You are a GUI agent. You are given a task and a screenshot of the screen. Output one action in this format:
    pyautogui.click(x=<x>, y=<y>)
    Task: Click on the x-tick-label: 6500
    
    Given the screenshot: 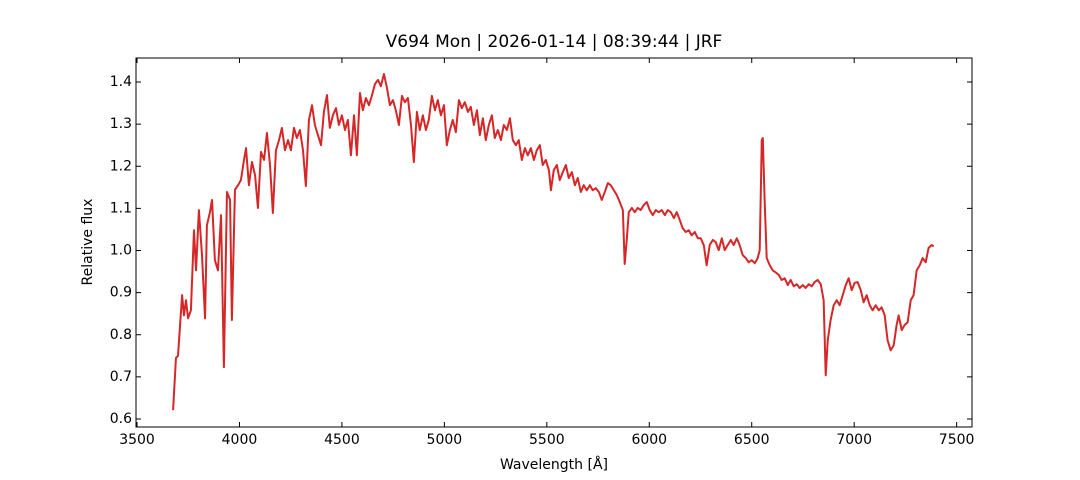 What is the action you would take?
    pyautogui.click(x=752, y=440)
    